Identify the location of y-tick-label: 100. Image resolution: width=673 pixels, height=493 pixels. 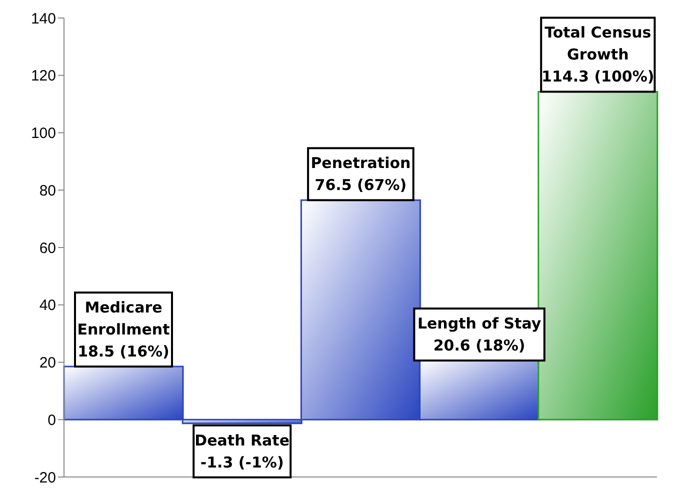
(43, 133).